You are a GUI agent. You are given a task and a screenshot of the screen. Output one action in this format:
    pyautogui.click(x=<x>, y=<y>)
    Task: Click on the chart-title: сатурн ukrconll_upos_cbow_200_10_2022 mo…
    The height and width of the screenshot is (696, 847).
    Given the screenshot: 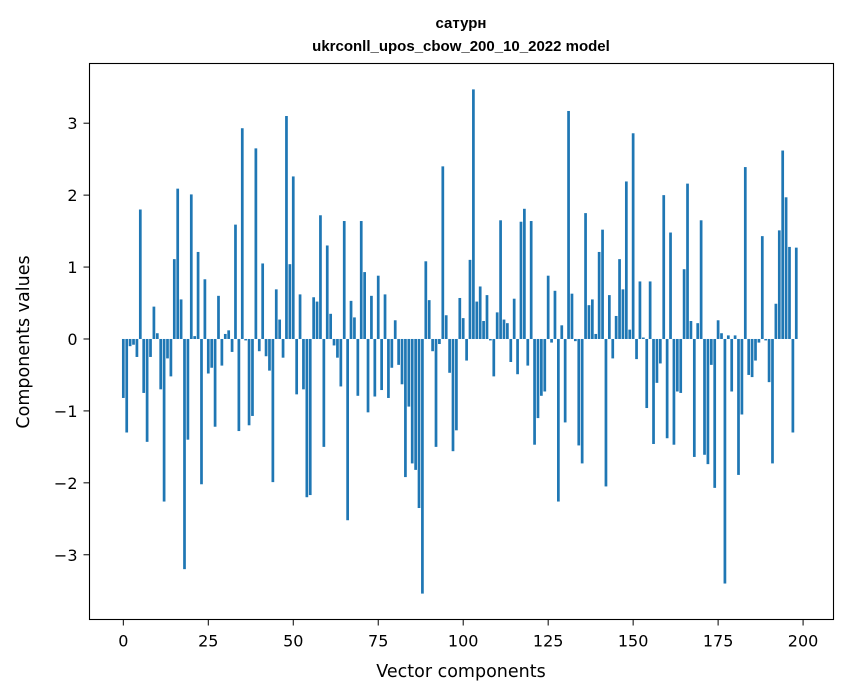 What is the action you would take?
    pyautogui.click(x=461, y=35)
    